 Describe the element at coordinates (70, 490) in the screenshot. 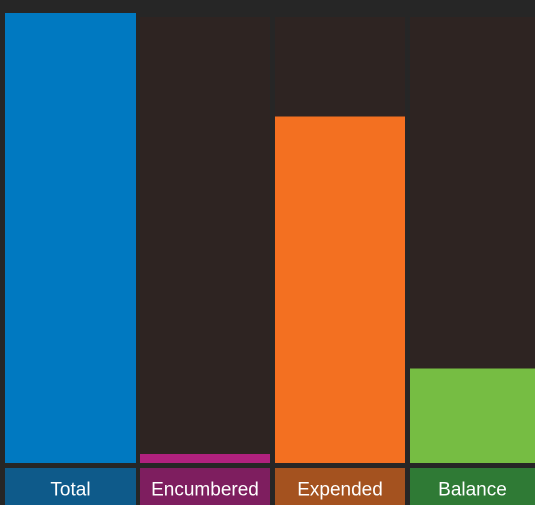

I see `category-label: Total` at that location.